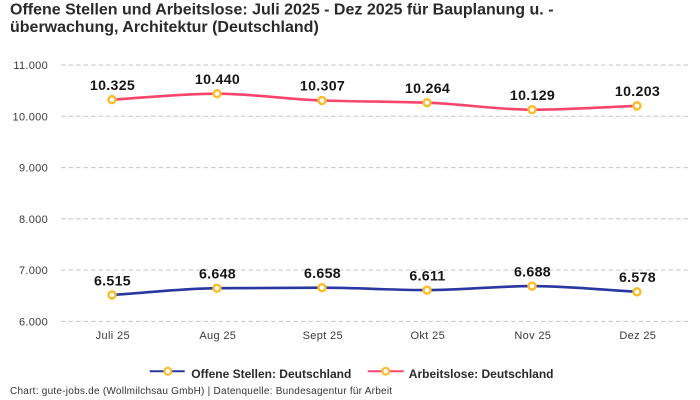 The image size is (700, 400). Describe the element at coordinates (33, 271) in the screenshot. I see `svg-text: 7.000` at that location.